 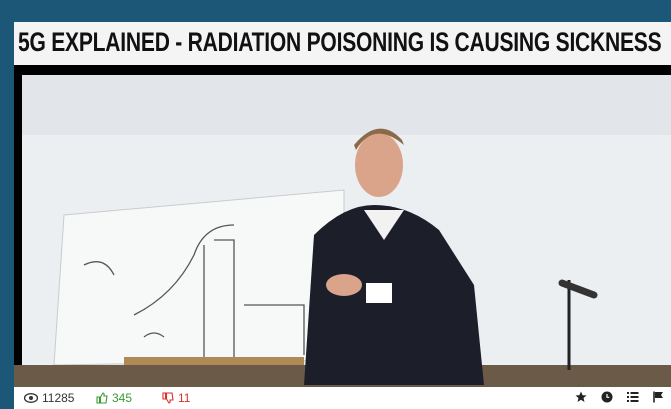 I want to click on watch-later-button, so click(x=607, y=397).